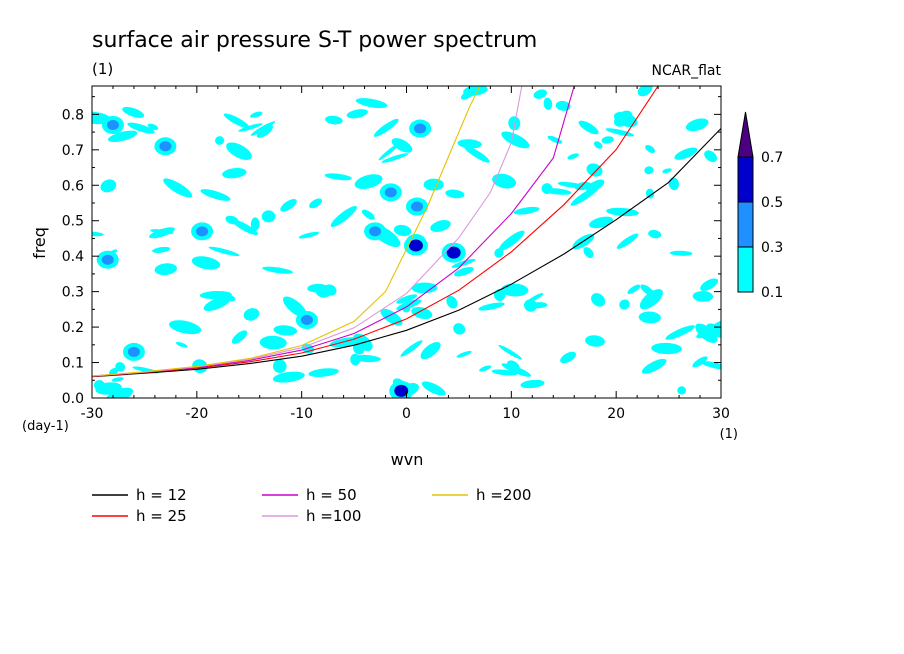  What do you see at coordinates (301, 414) in the screenshot?
I see `x-tick-label: -10` at bounding box center [301, 414].